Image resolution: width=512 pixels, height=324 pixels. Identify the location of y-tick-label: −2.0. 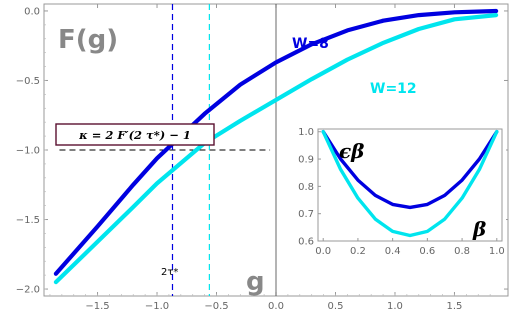
(28, 290).